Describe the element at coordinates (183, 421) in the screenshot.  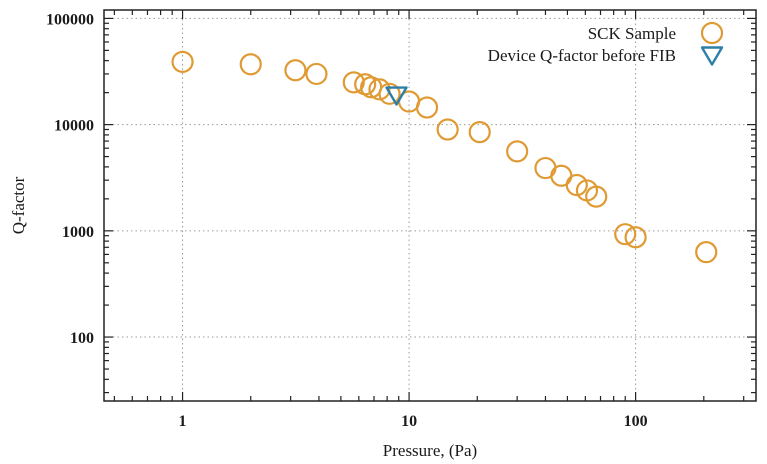
I see `x-tick-label: 1` at that location.